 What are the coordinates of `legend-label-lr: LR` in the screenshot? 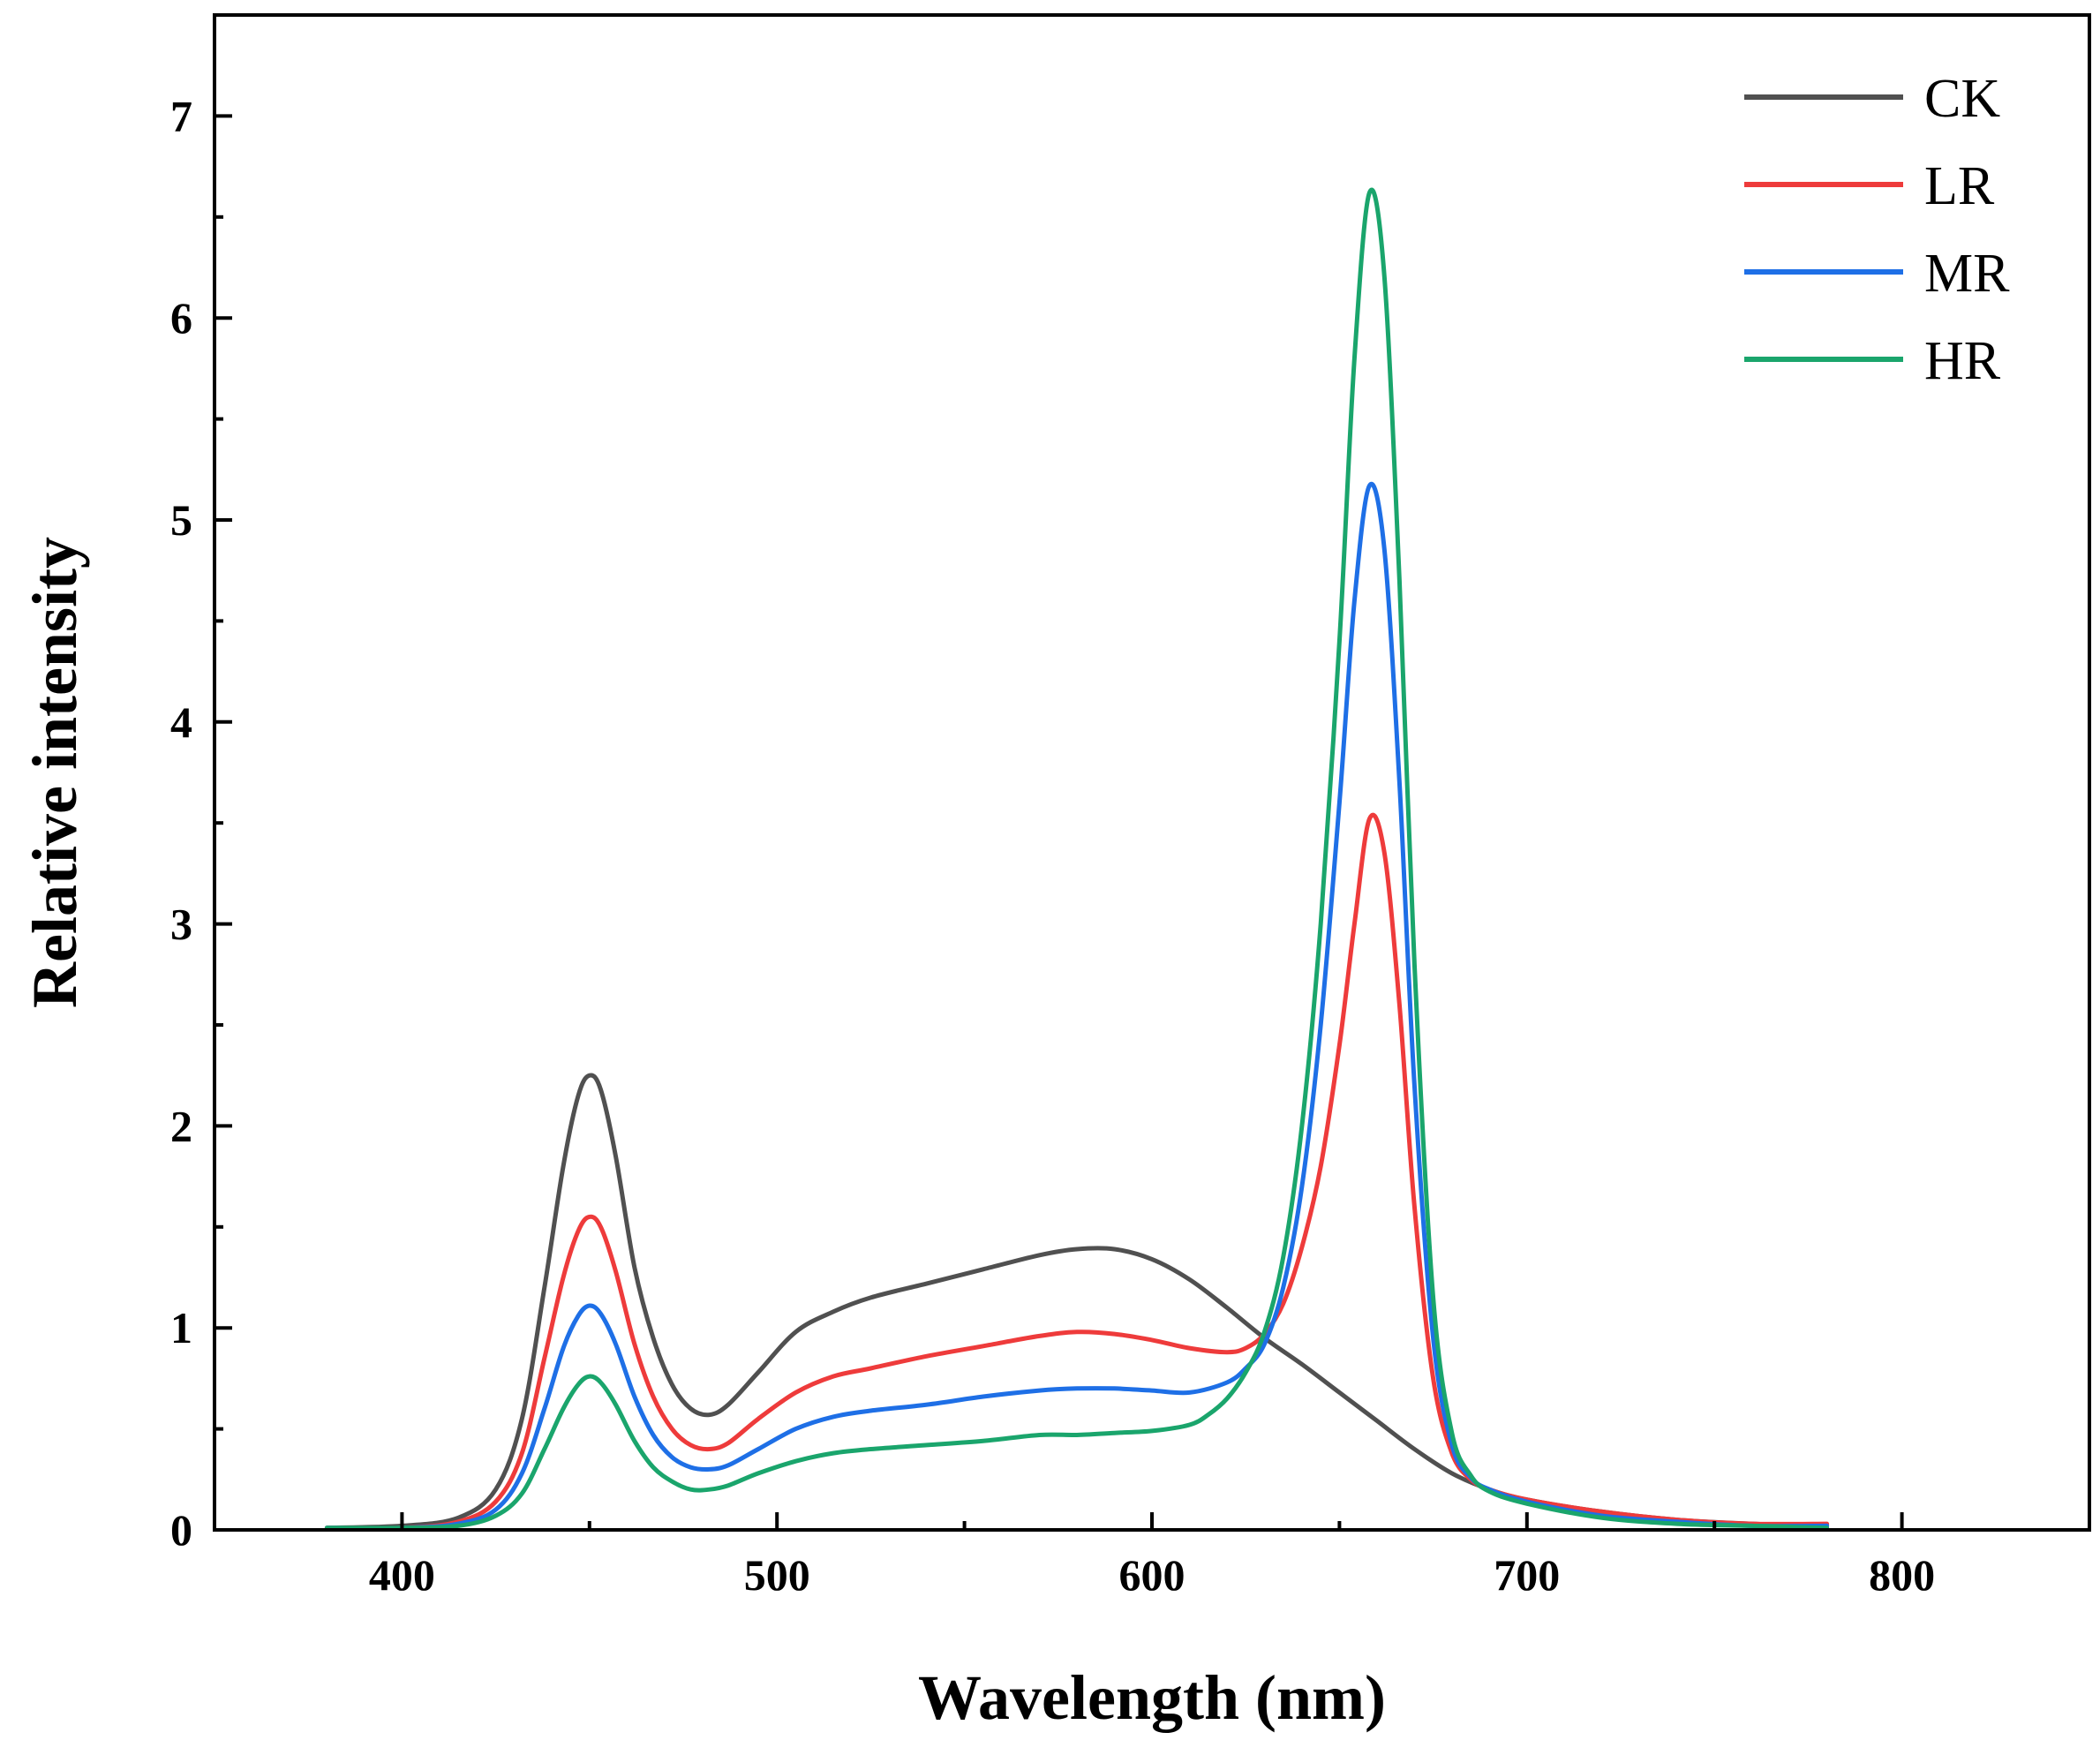 It's located at (1959, 186).